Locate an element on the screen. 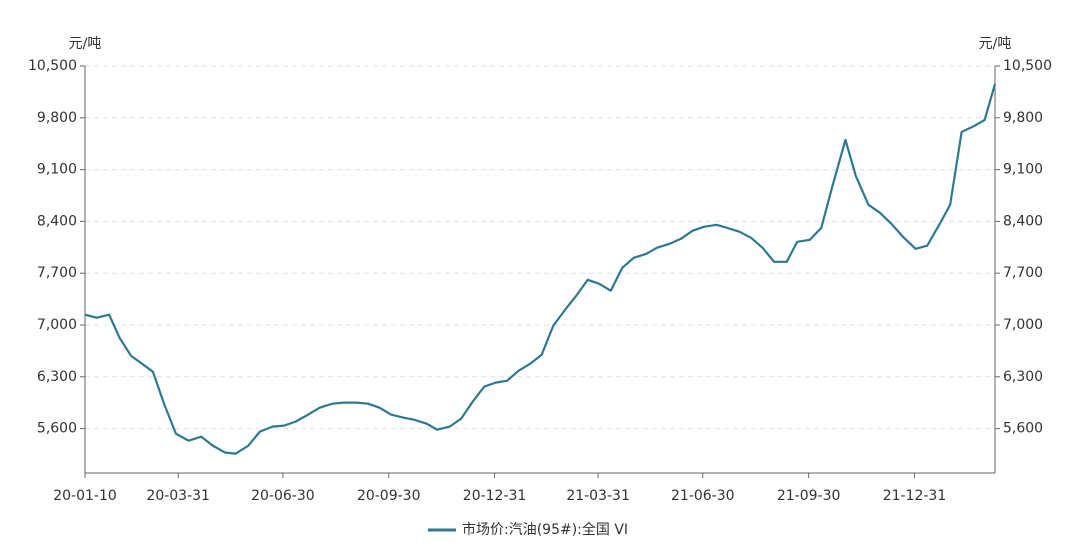 The width and height of the screenshot is (1080, 543). y-tick-label: 5,600 is located at coordinates (57, 429).